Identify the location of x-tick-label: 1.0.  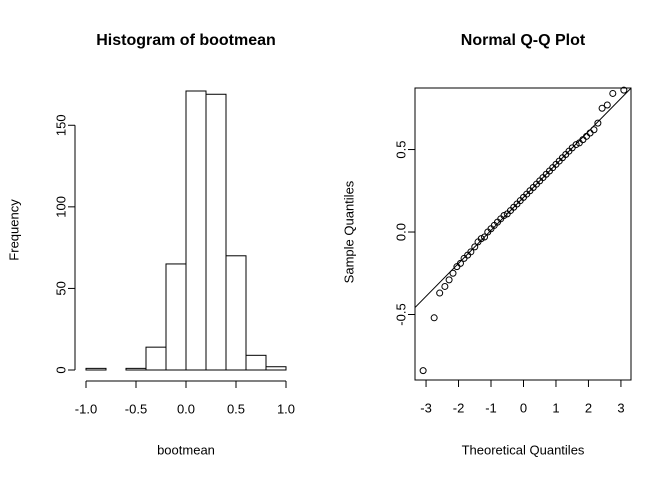
(286, 408).